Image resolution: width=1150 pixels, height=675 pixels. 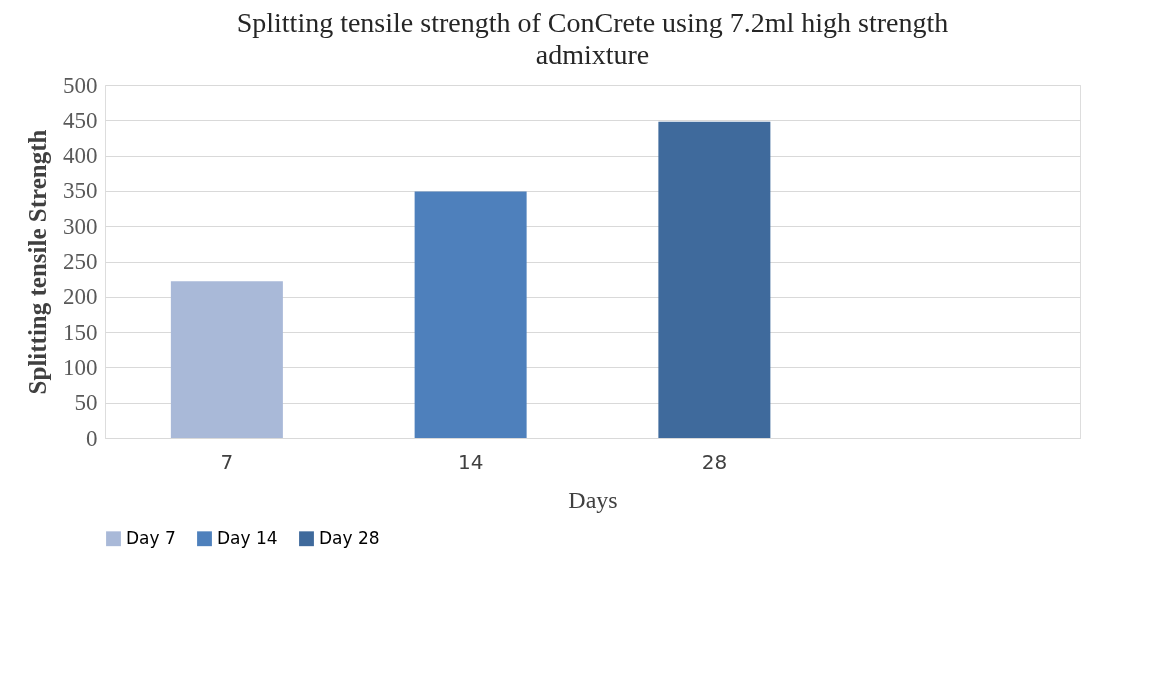 What do you see at coordinates (80, 226) in the screenshot?
I see `y-tick-label: 300` at bounding box center [80, 226].